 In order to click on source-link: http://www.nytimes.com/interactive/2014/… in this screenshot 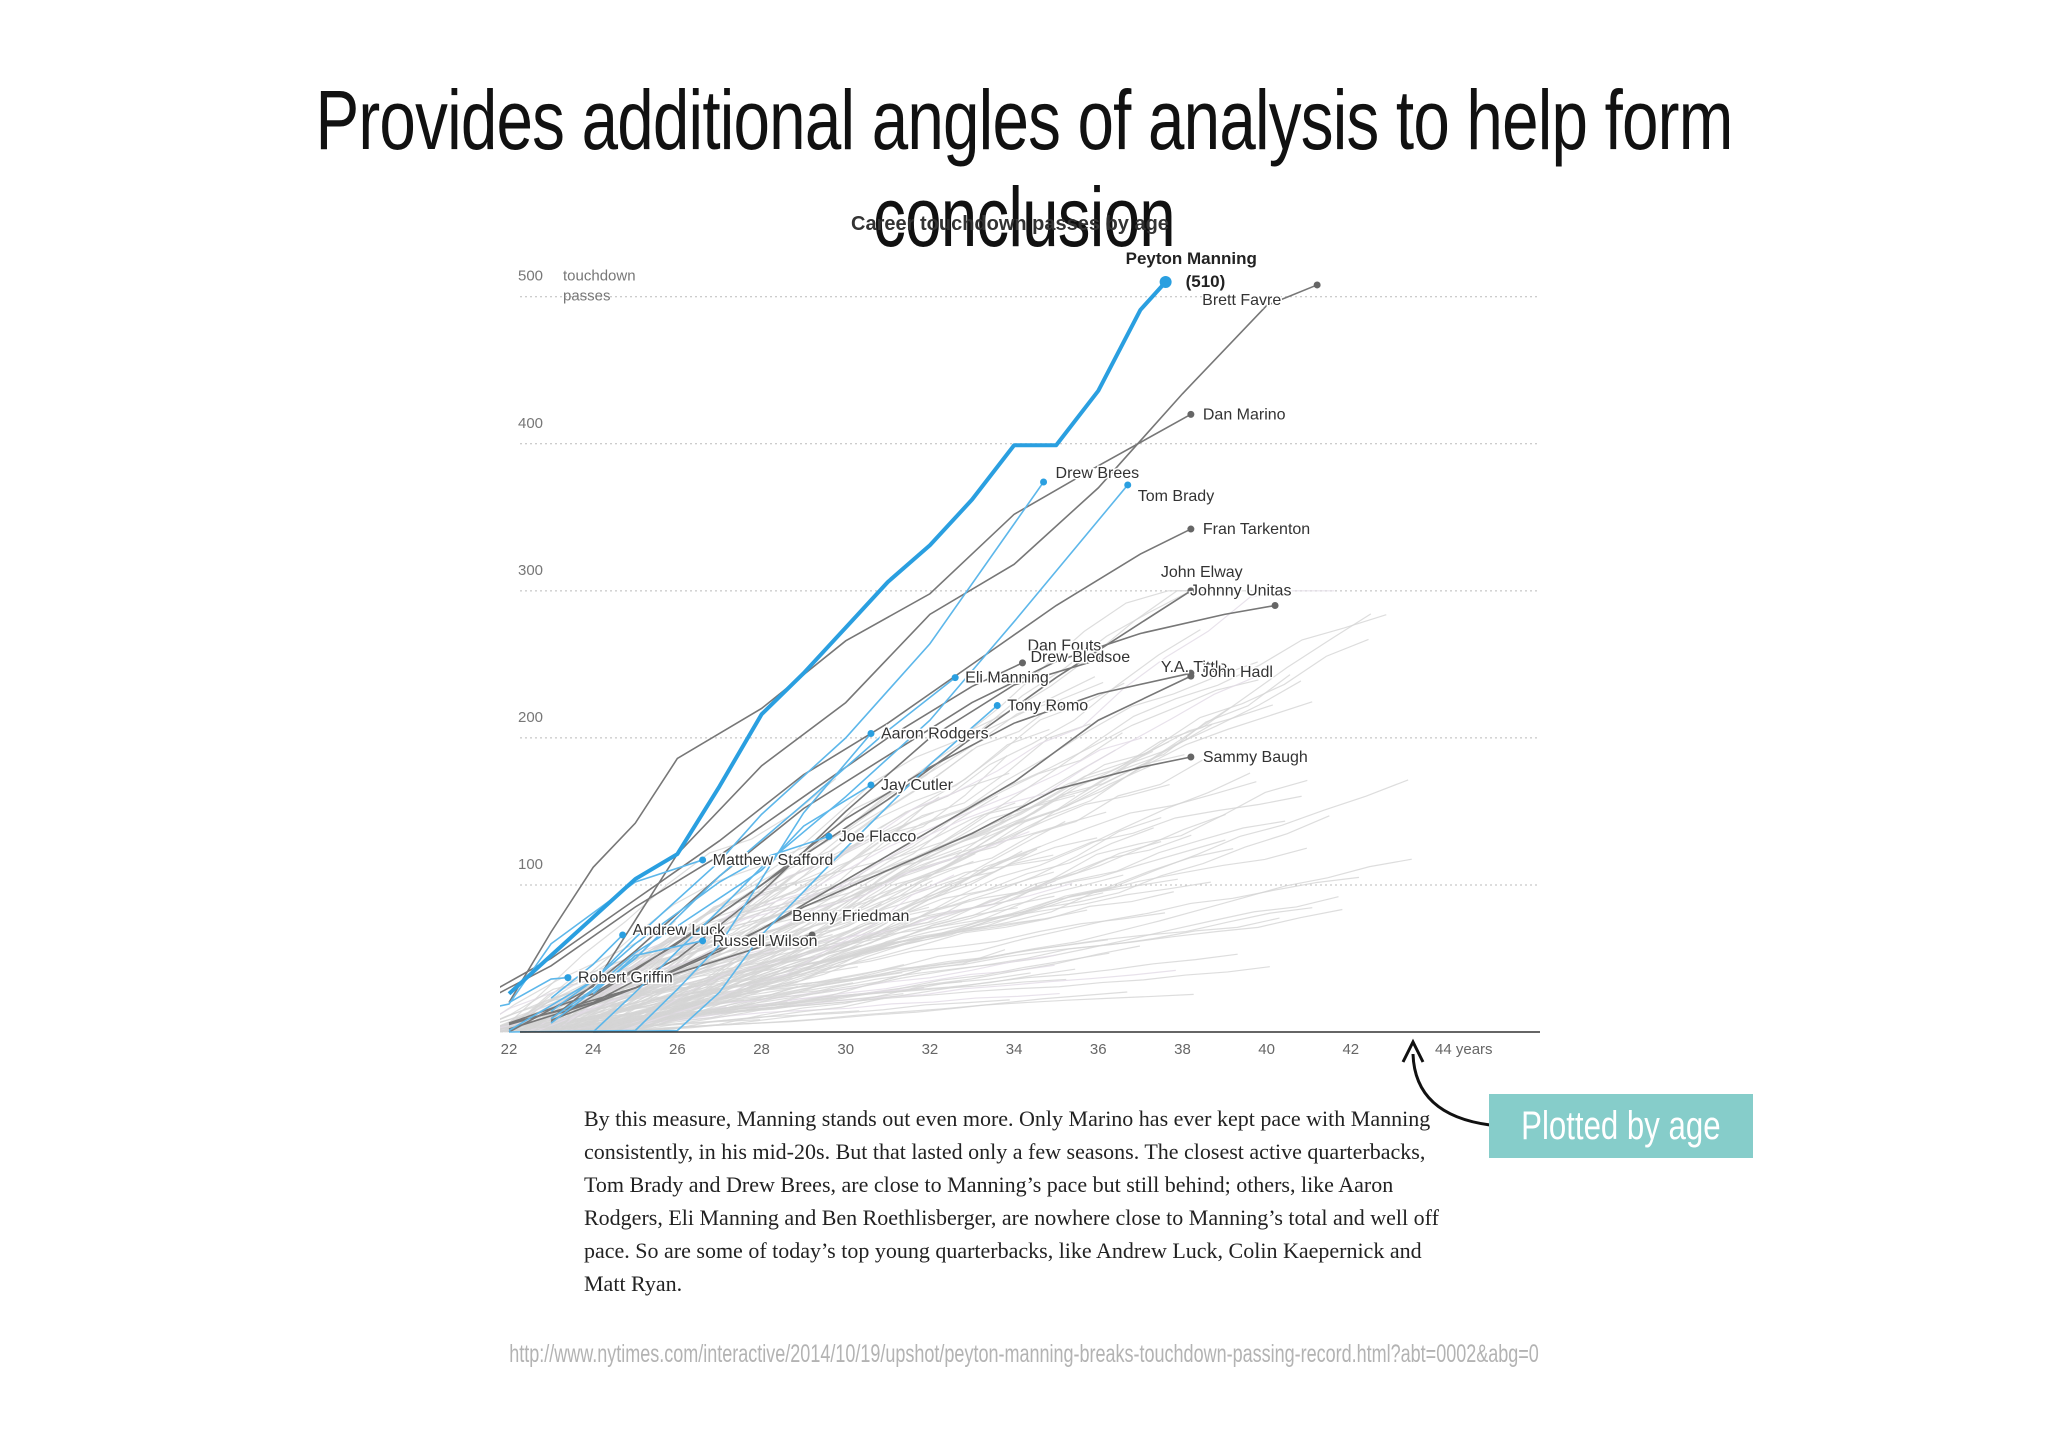, I will do `click(1024, 1354)`.